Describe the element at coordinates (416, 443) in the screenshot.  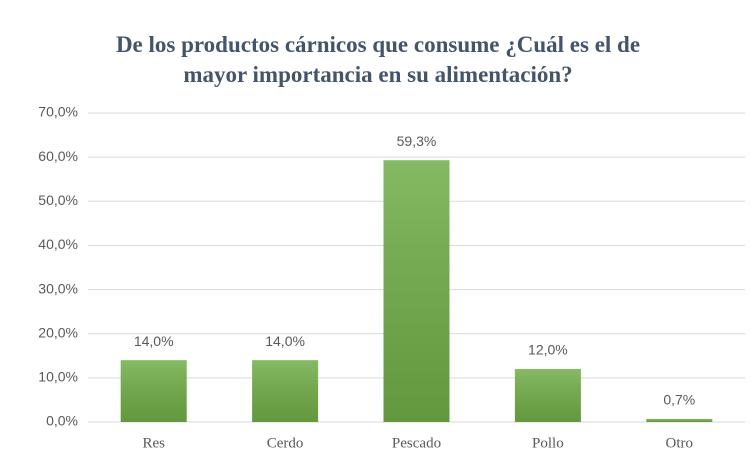
I see `x-tick-label: Pescado` at that location.